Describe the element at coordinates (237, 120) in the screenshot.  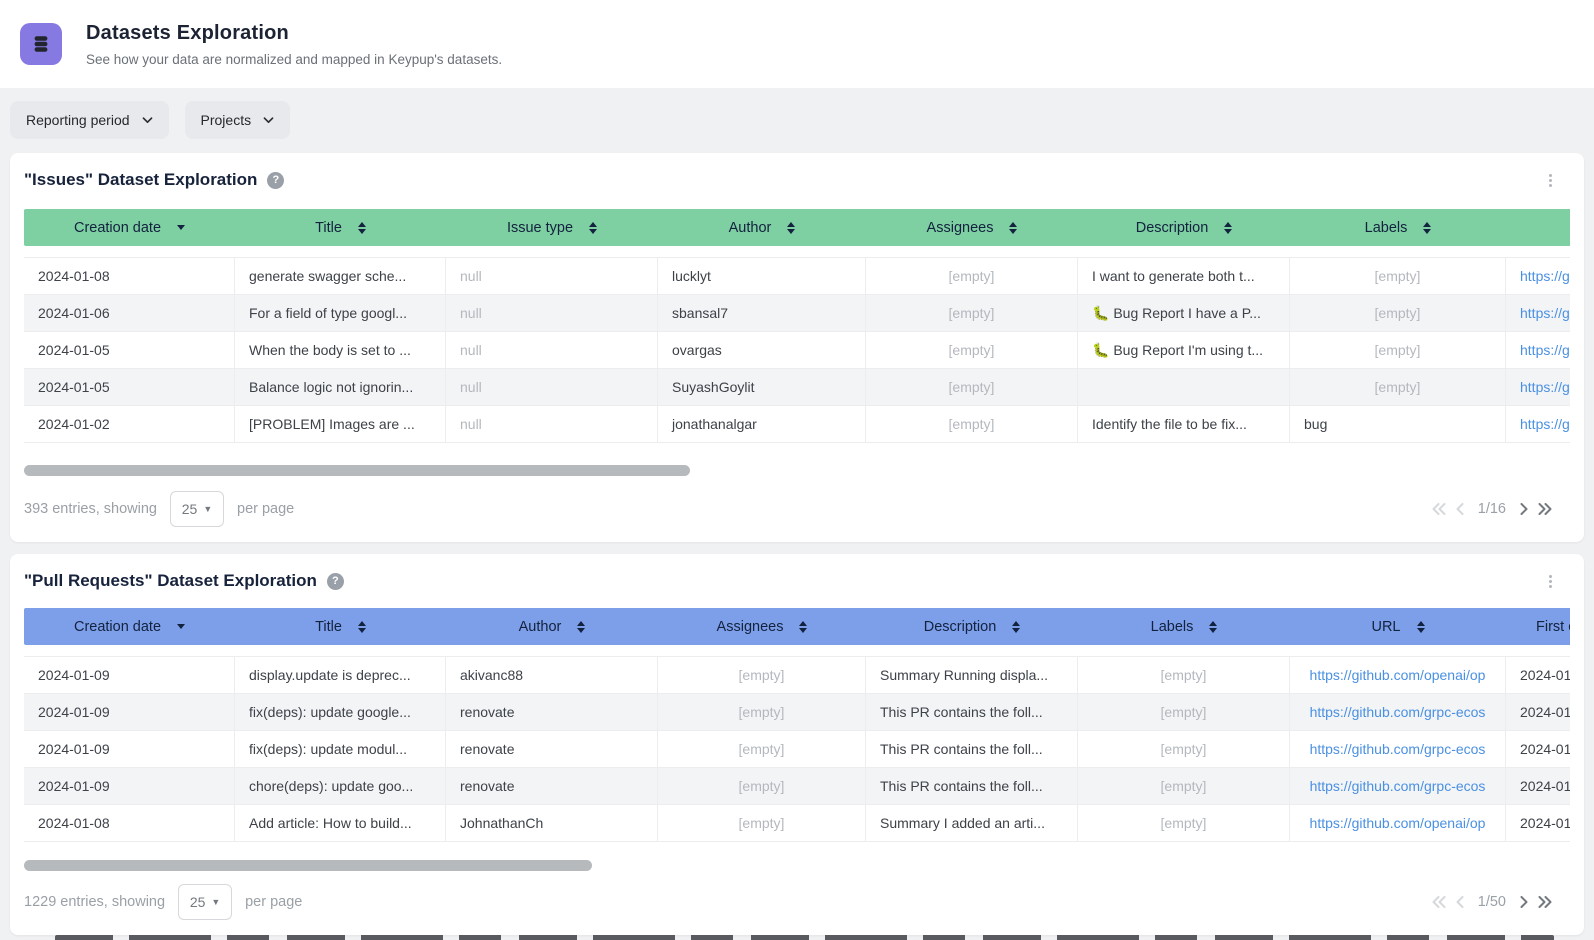
I see `projects-filter: Projects` at that location.